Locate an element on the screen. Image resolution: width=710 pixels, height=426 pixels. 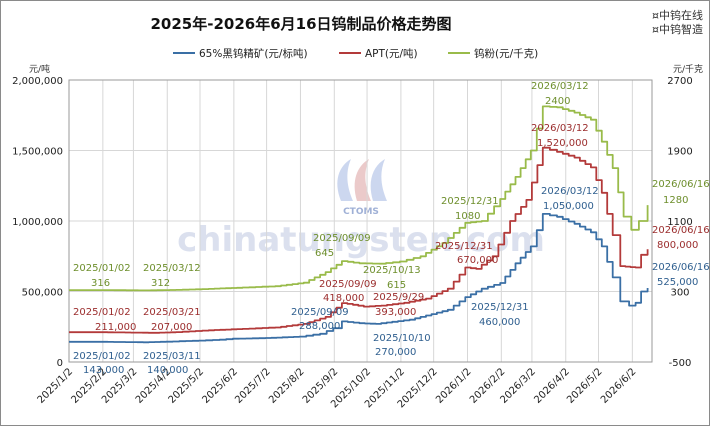
legend-label-1: APT(元/吨) is located at coordinates (391, 53).